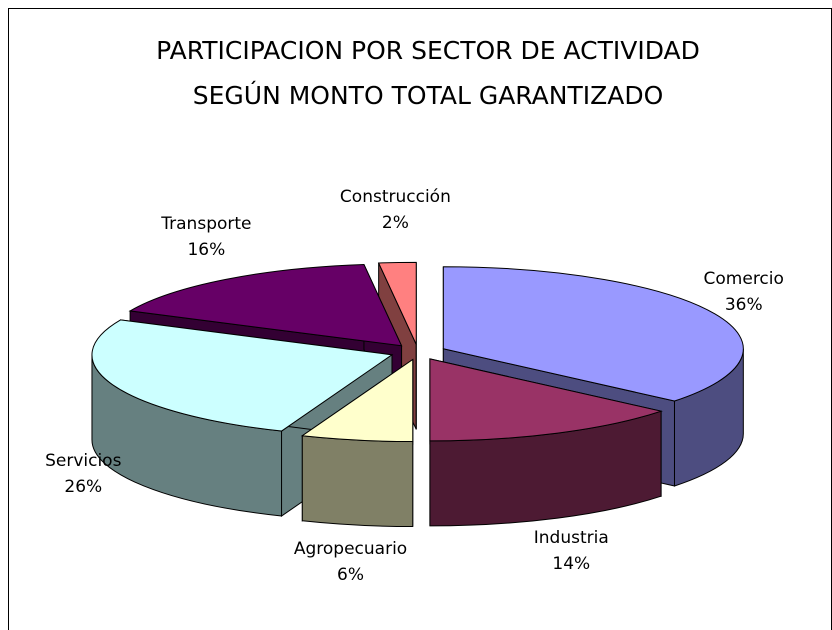  Describe the element at coordinates (350, 549) in the screenshot. I see `slice-label: Agropecuario` at that location.